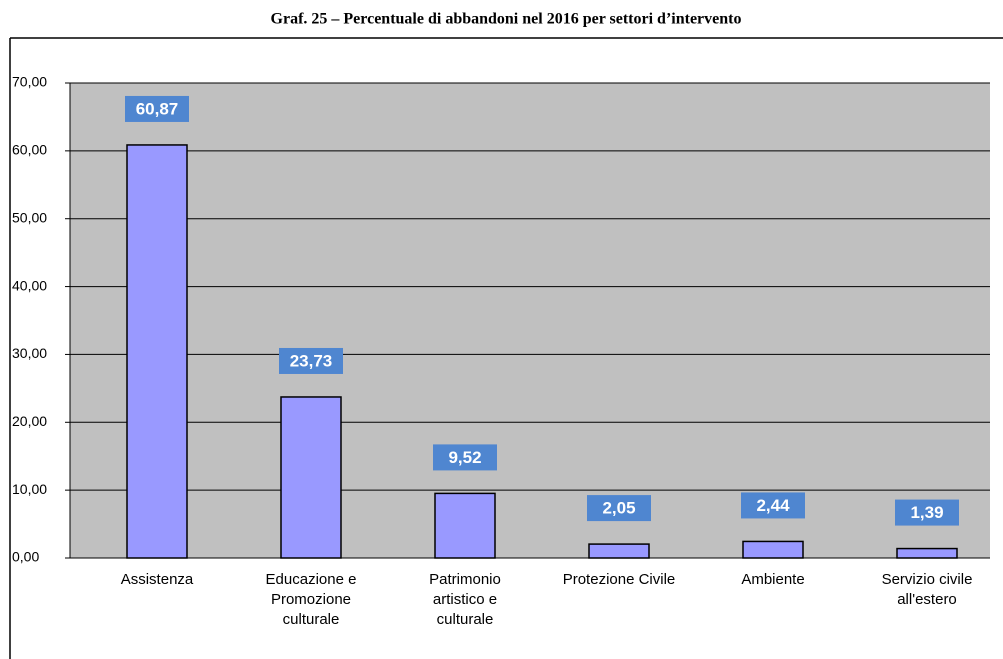 The image size is (1003, 659). I want to click on value-label: 60,87, so click(157, 108).